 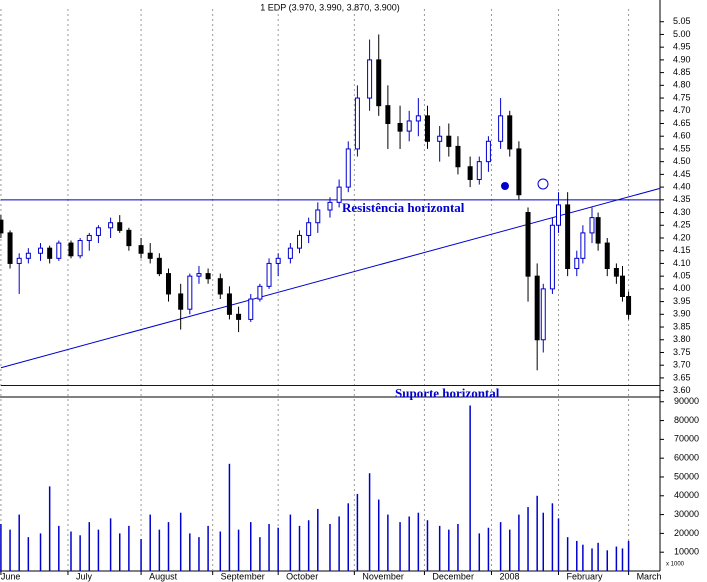 I want to click on y-tick-label: 3.85, so click(x=682, y=326).